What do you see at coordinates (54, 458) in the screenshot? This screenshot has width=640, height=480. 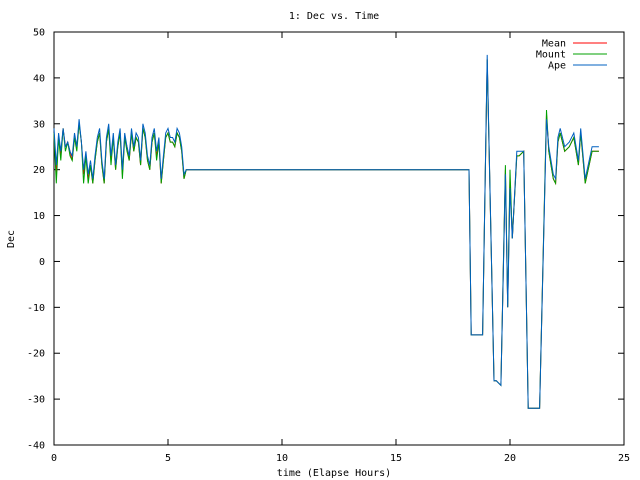 I see `x-tick-label: 0` at bounding box center [54, 458].